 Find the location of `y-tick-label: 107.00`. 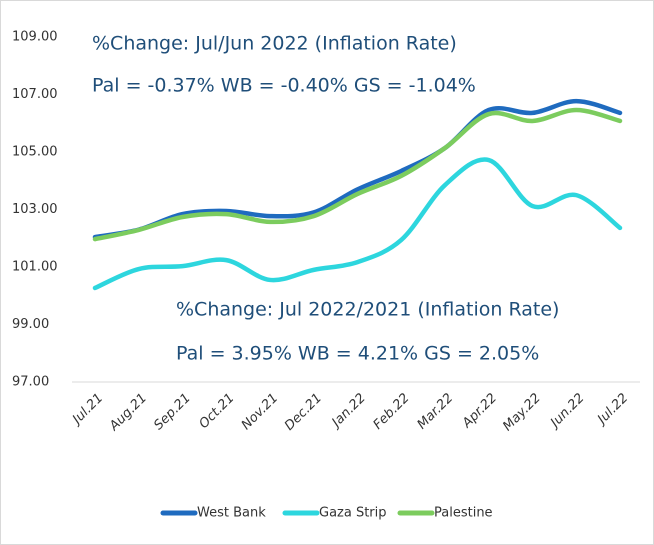

y-tick-label: 107.00 is located at coordinates (35, 94).